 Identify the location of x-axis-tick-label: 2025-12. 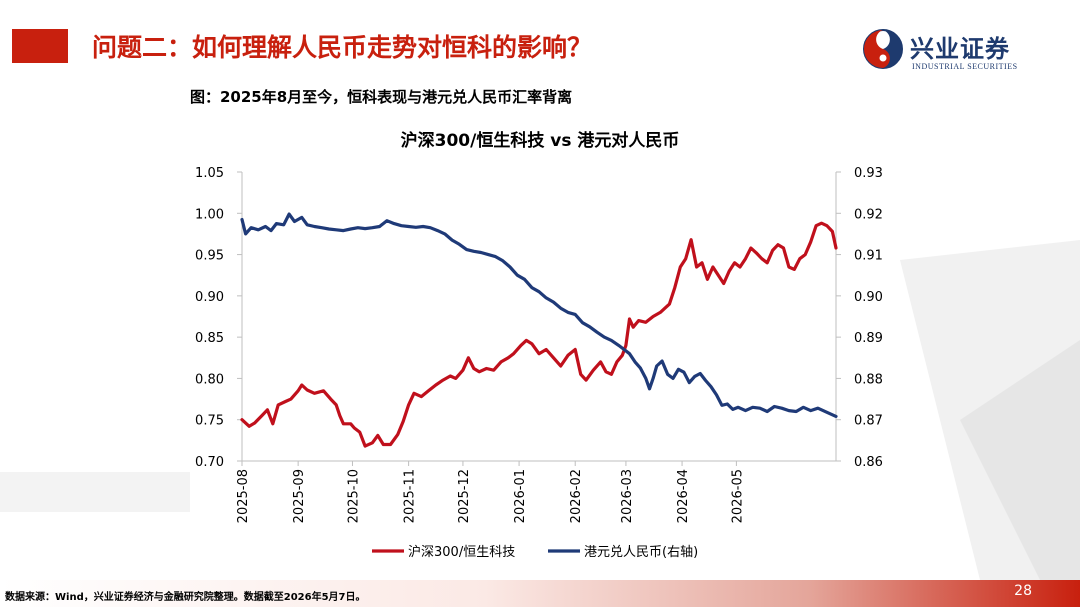
(464, 496).